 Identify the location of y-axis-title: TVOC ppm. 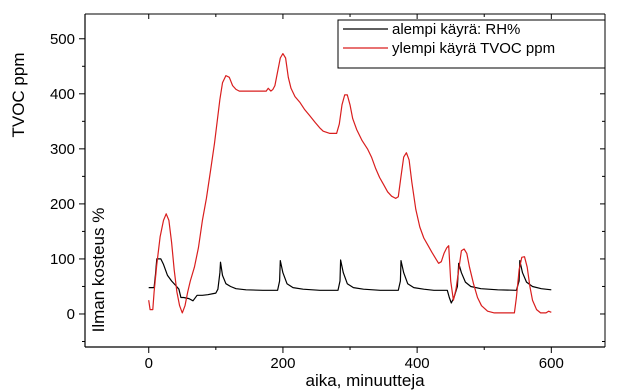
(18, 94).